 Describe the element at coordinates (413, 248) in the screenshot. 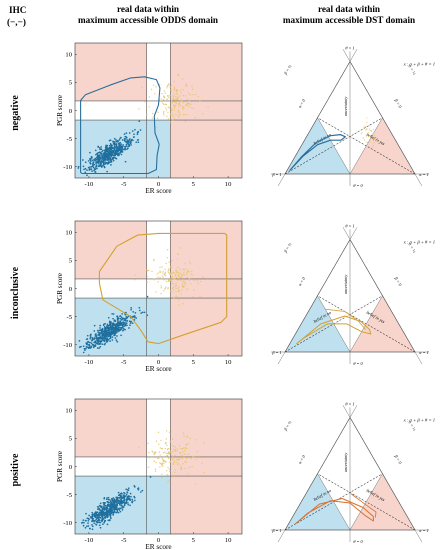

I see `alpha-half-label: α = ½` at that location.